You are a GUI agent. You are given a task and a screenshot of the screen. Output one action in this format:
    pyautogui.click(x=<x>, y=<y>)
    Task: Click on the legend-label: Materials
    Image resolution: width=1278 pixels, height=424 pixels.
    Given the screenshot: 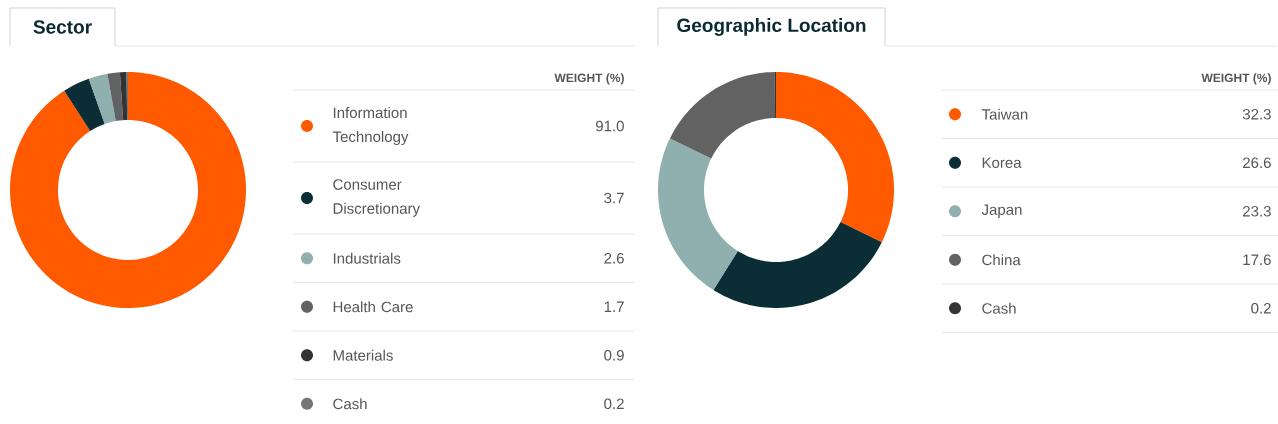 What is the action you would take?
    pyautogui.click(x=363, y=355)
    